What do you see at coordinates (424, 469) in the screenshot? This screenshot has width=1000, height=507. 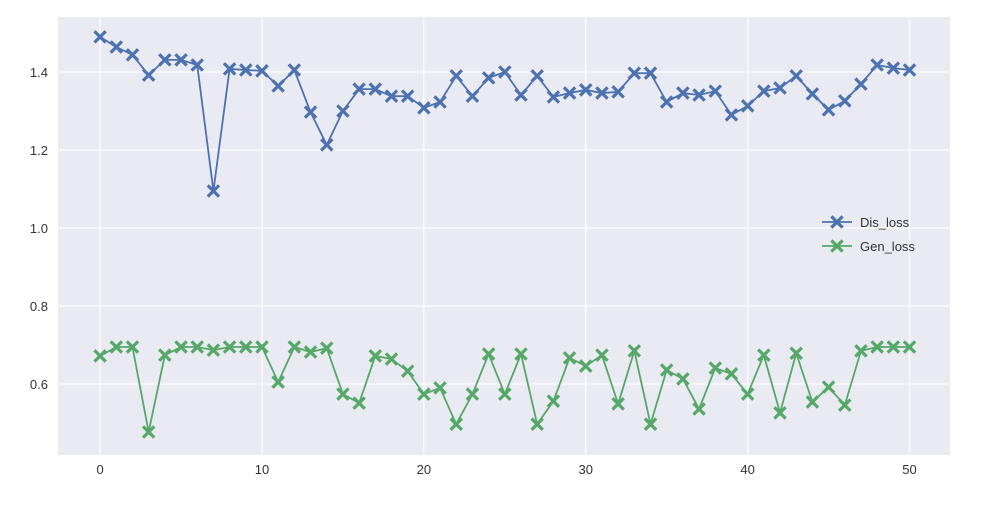 I see `x-tick-label: 20` at bounding box center [424, 469].